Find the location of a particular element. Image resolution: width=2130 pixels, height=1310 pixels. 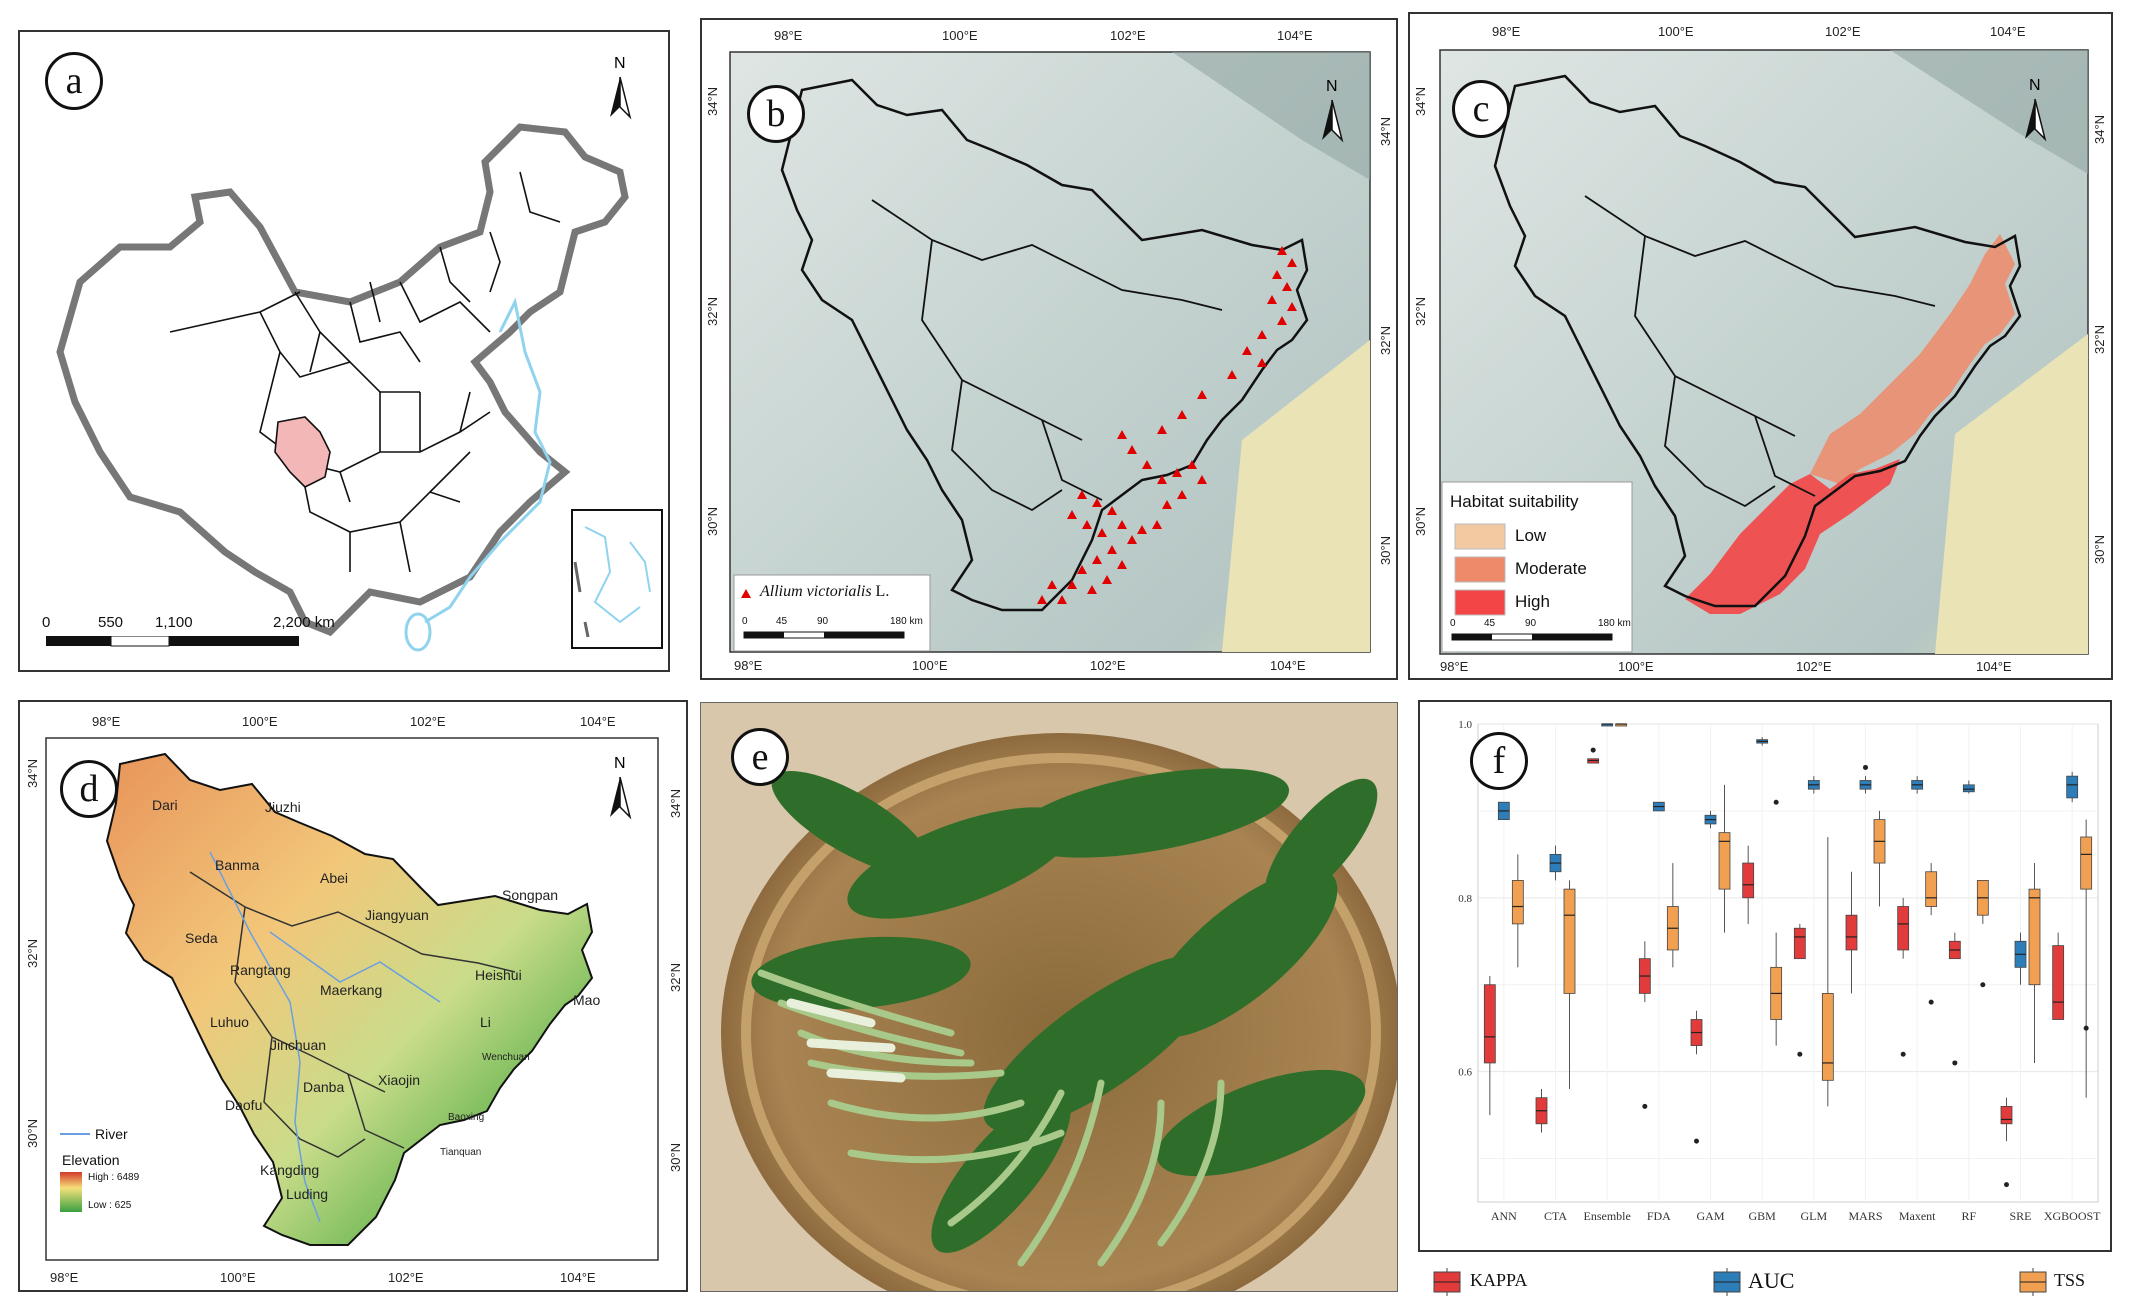

suitability-high is located at coordinates (1792, 536).